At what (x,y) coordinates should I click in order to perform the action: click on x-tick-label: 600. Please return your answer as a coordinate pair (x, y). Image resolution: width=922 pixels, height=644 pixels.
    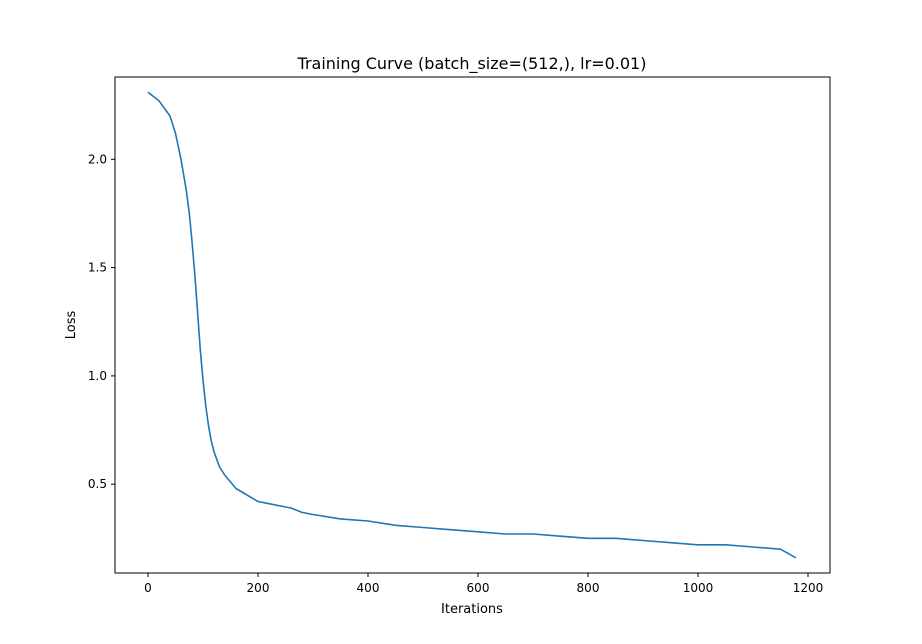
    Looking at the image, I should click on (478, 588).